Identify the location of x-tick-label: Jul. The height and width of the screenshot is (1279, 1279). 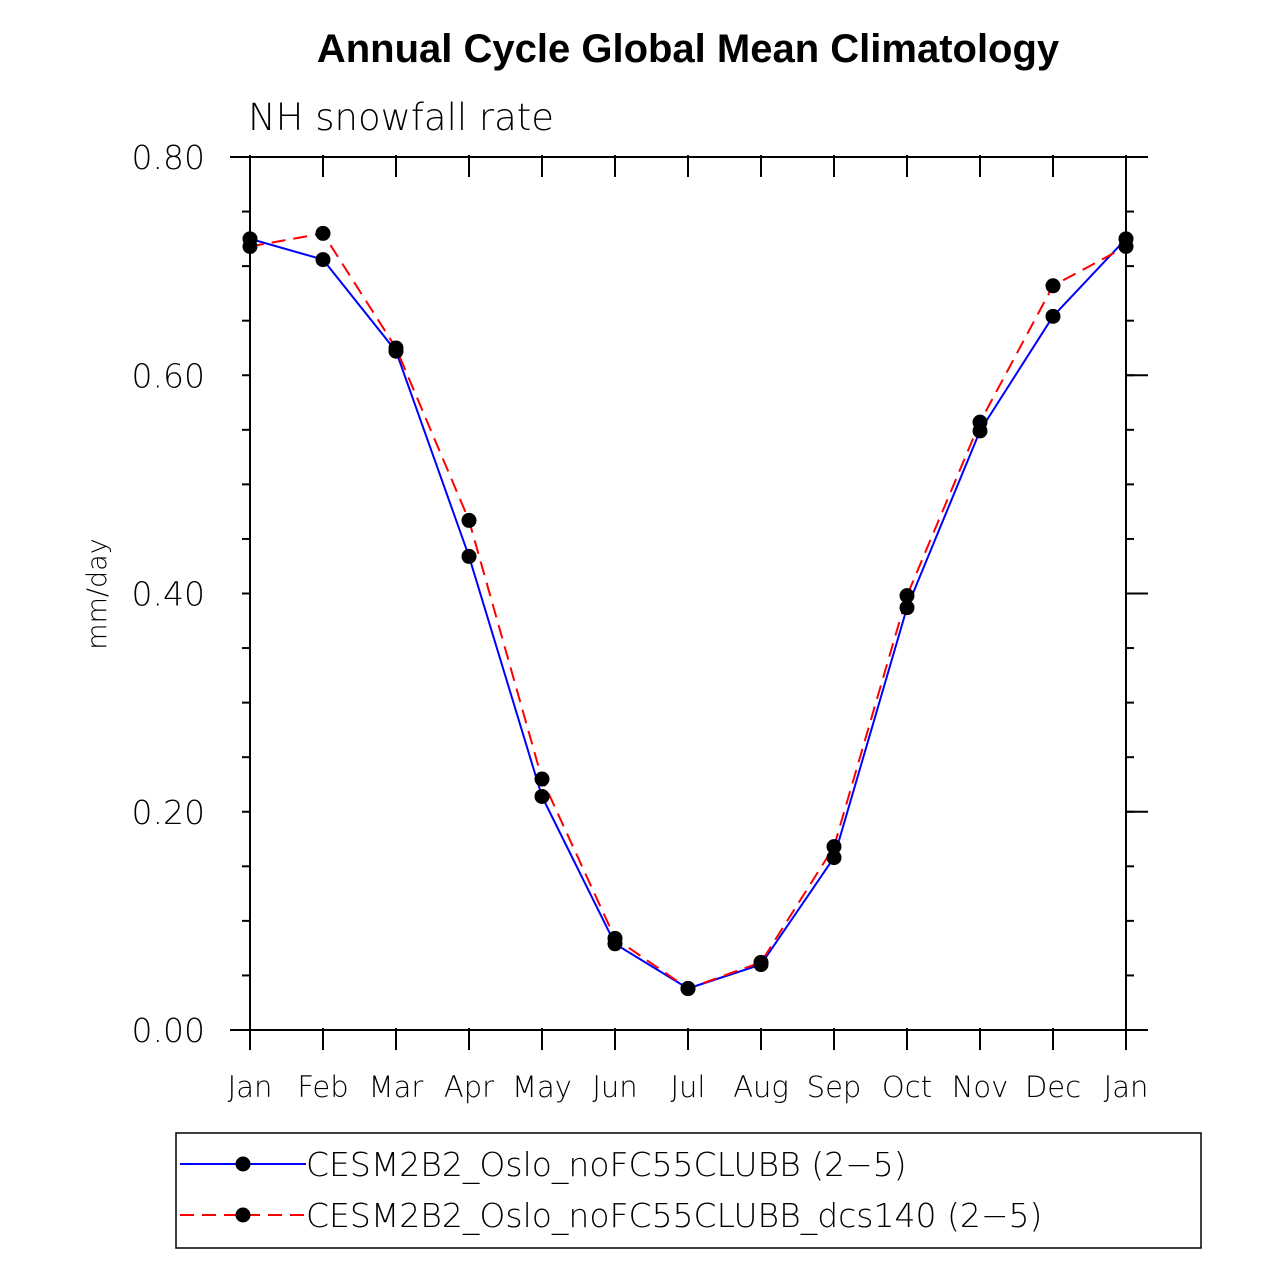
(688, 1087).